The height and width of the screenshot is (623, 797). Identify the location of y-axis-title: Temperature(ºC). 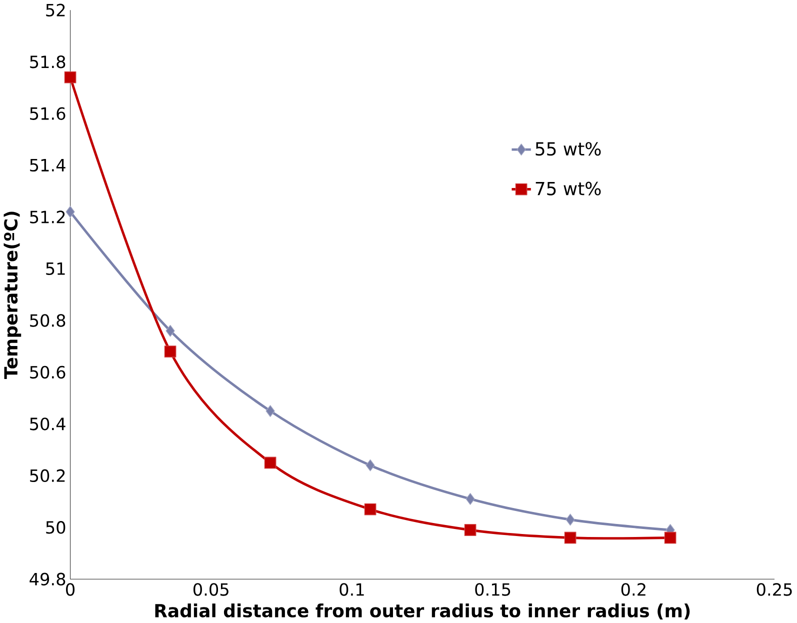
(13, 295).